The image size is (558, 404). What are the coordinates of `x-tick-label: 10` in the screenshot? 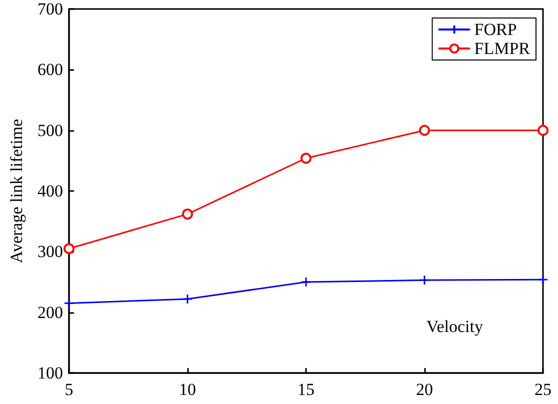 It's located at (187, 389).